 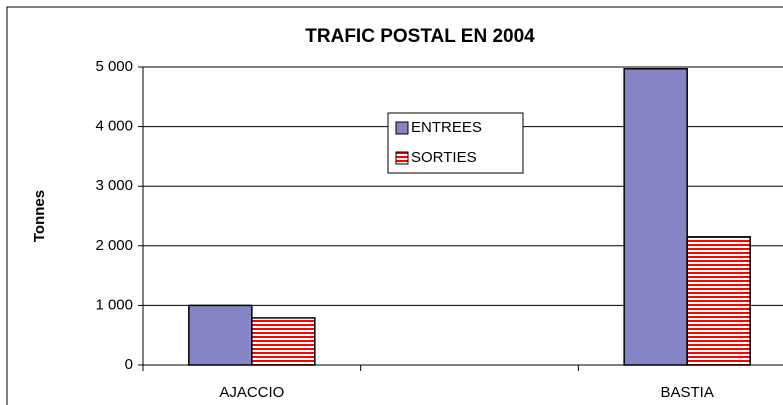 I want to click on x-tick-label: BASTIA, so click(x=686, y=392).